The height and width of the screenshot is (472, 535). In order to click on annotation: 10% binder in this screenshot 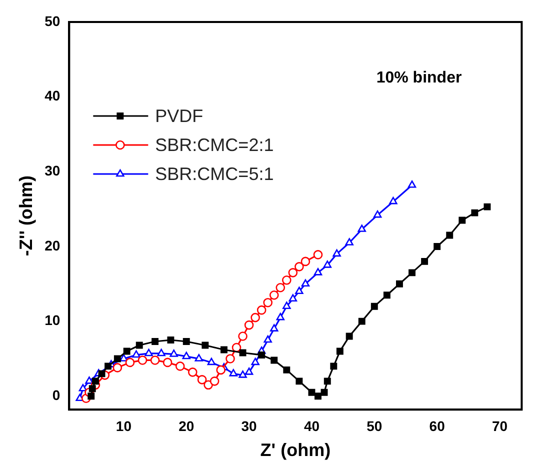, I will do `click(419, 77)`.